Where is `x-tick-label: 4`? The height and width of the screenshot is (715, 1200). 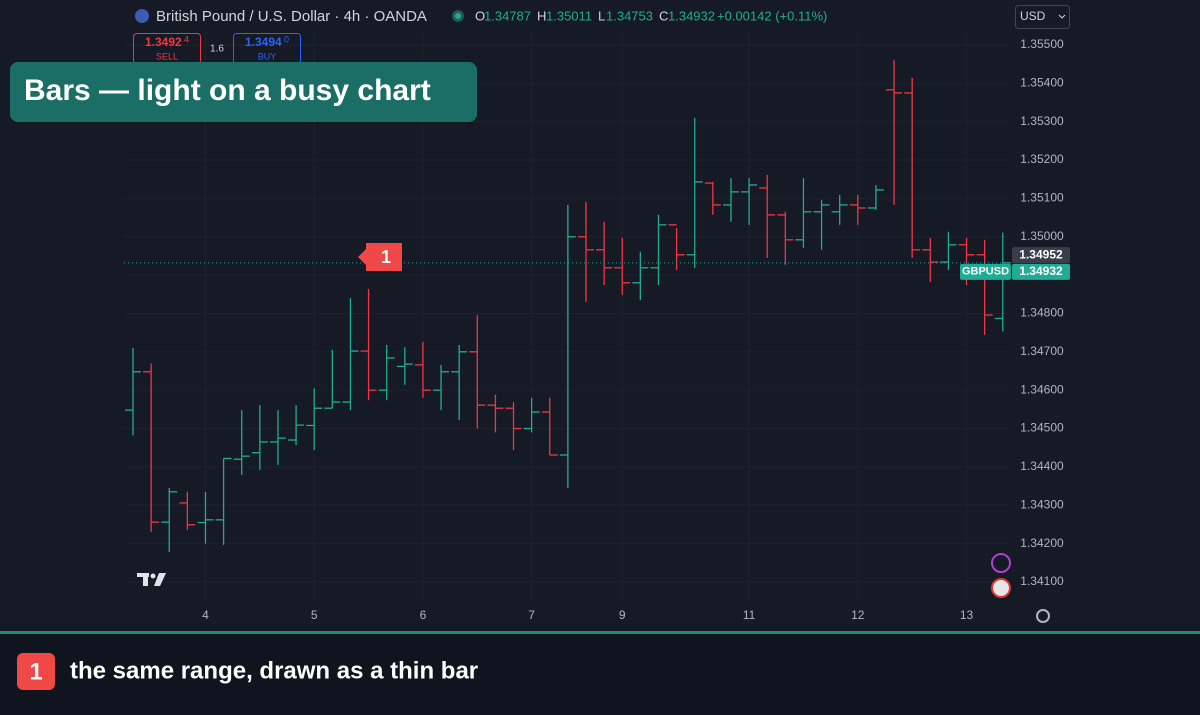
x-tick-label: 4 is located at coordinates (205, 615).